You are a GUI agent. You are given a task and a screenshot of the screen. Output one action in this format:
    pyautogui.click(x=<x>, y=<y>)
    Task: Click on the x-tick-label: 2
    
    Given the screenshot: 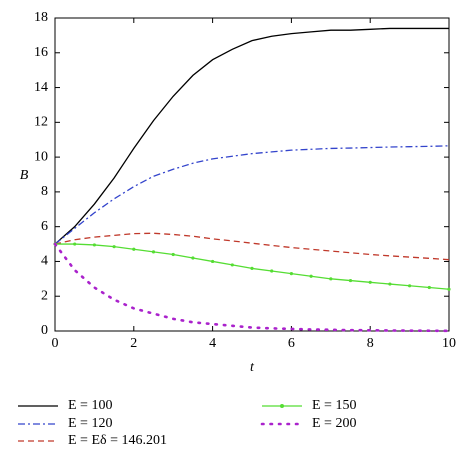 What is the action you would take?
    pyautogui.click(x=133, y=343)
    